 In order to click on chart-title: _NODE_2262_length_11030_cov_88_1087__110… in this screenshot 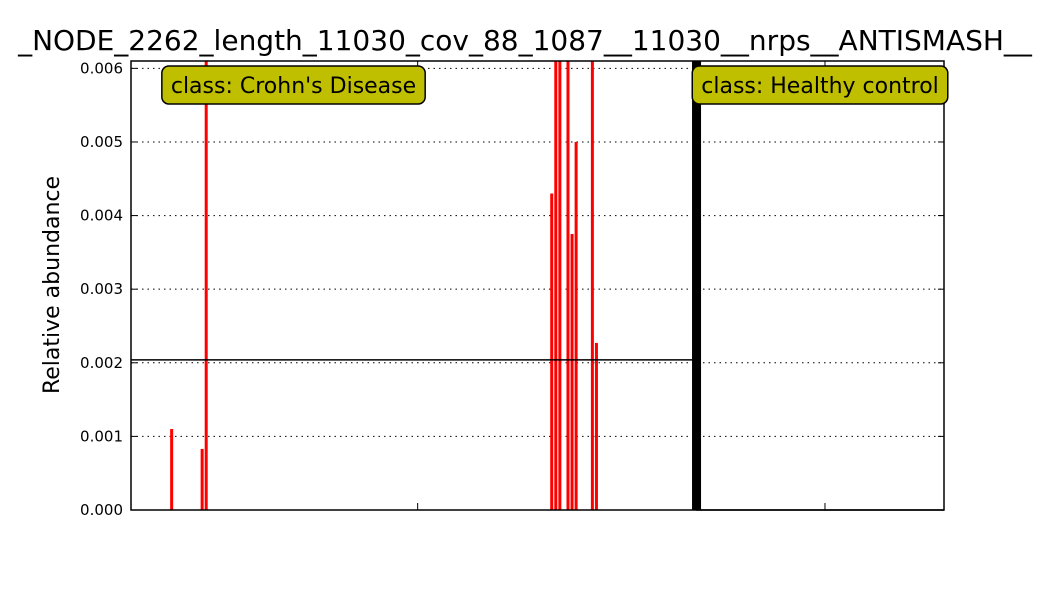, I will do `click(525, 40)`.